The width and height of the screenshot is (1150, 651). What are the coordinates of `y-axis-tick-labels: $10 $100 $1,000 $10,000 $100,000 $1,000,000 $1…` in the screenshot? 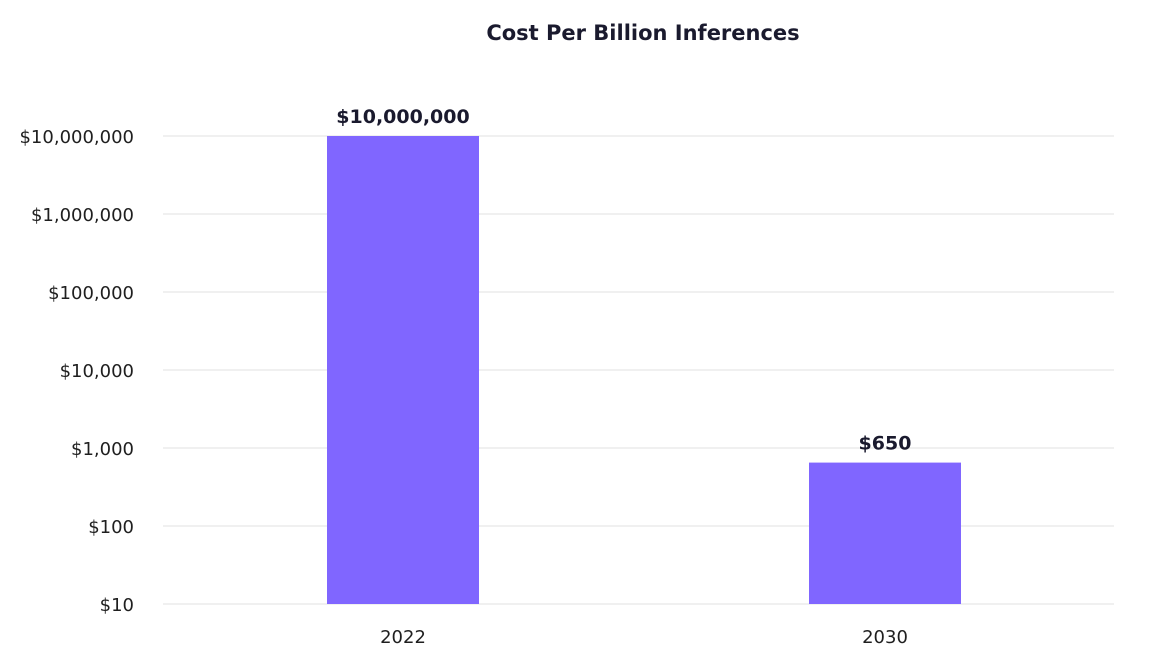 It's located at (76, 371).